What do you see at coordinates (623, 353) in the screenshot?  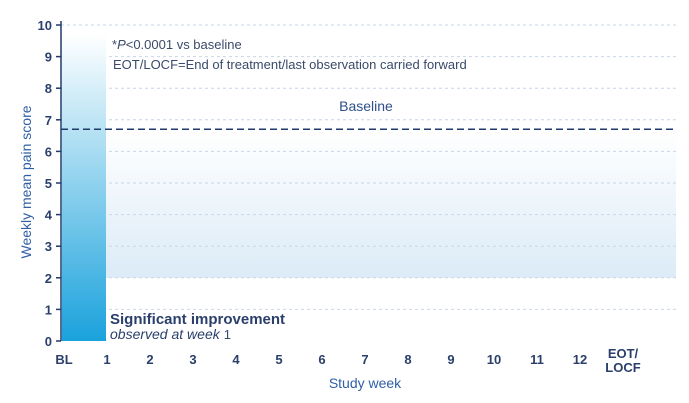 I see `x-tick-label: EOT/` at bounding box center [623, 353].